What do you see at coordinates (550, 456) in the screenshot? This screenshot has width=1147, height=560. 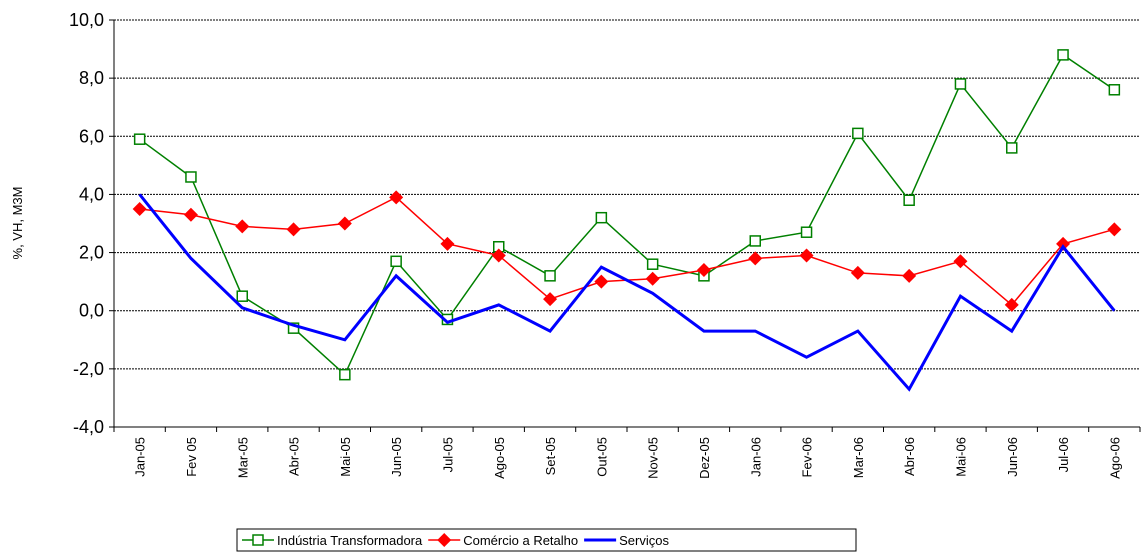 I see `x-tick-label: Set-05` at bounding box center [550, 456].